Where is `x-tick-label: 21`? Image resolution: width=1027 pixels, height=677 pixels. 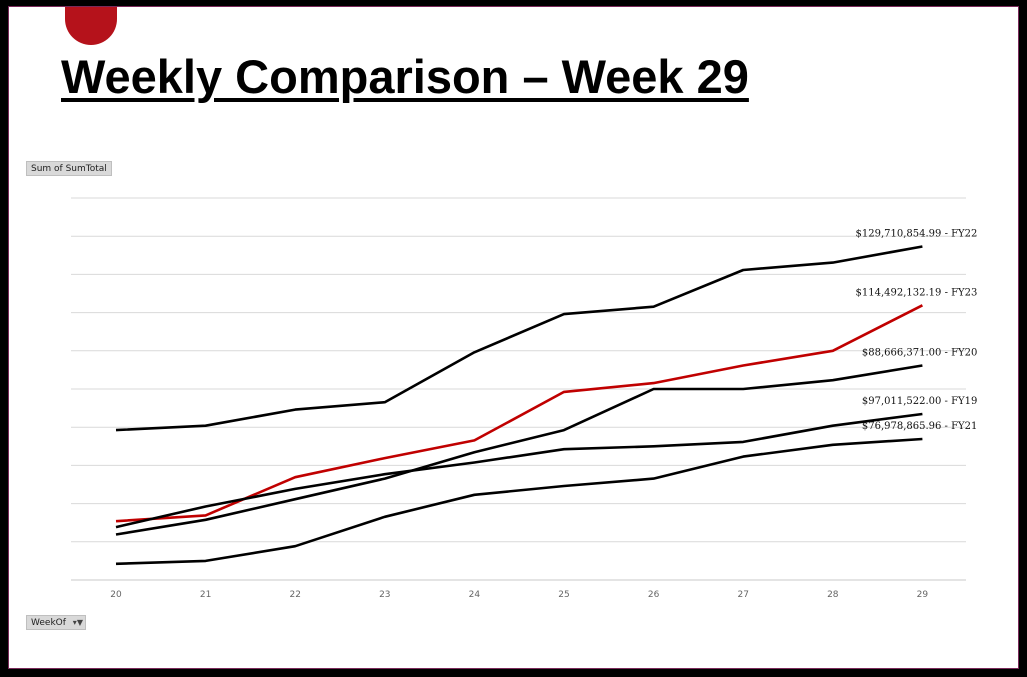
x-tick-label: 21 is located at coordinates (205, 595).